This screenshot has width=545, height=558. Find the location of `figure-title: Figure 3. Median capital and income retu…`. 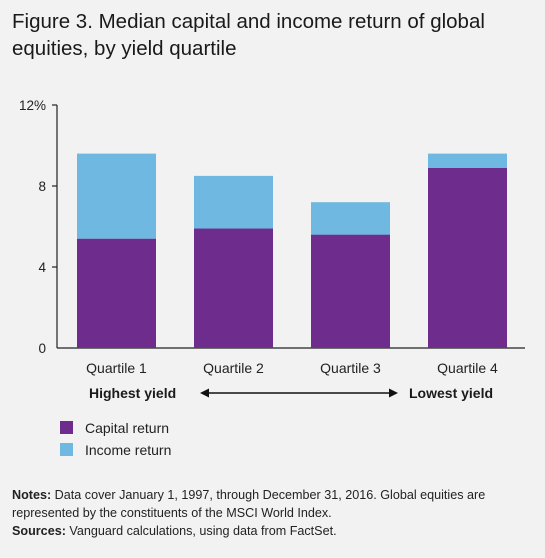

figure-title: Figure 3. Median capital and income retu… is located at coordinates (248, 35).